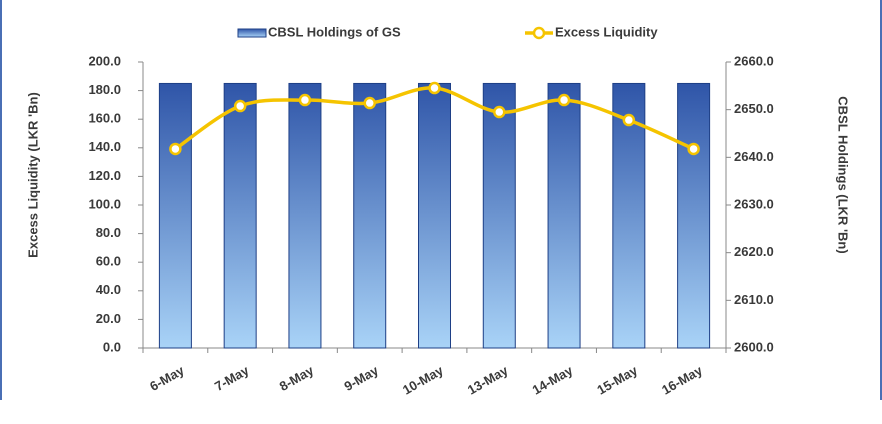 The height and width of the screenshot is (424, 882). What do you see at coordinates (32, 175) in the screenshot?
I see `y-axis-title: Excess Liquidity (LKR 'Bn)` at bounding box center [32, 175].